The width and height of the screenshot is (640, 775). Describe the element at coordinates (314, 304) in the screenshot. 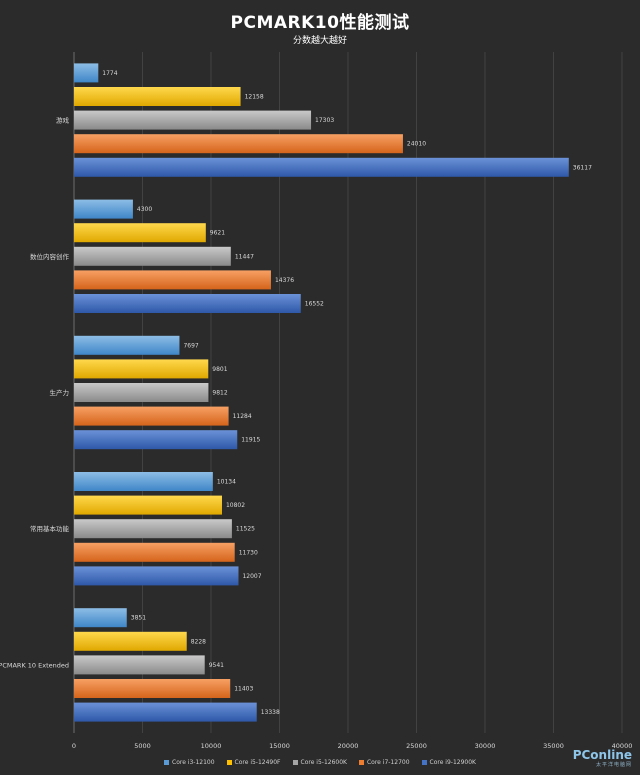

I see `data-label: 16552` at that location.